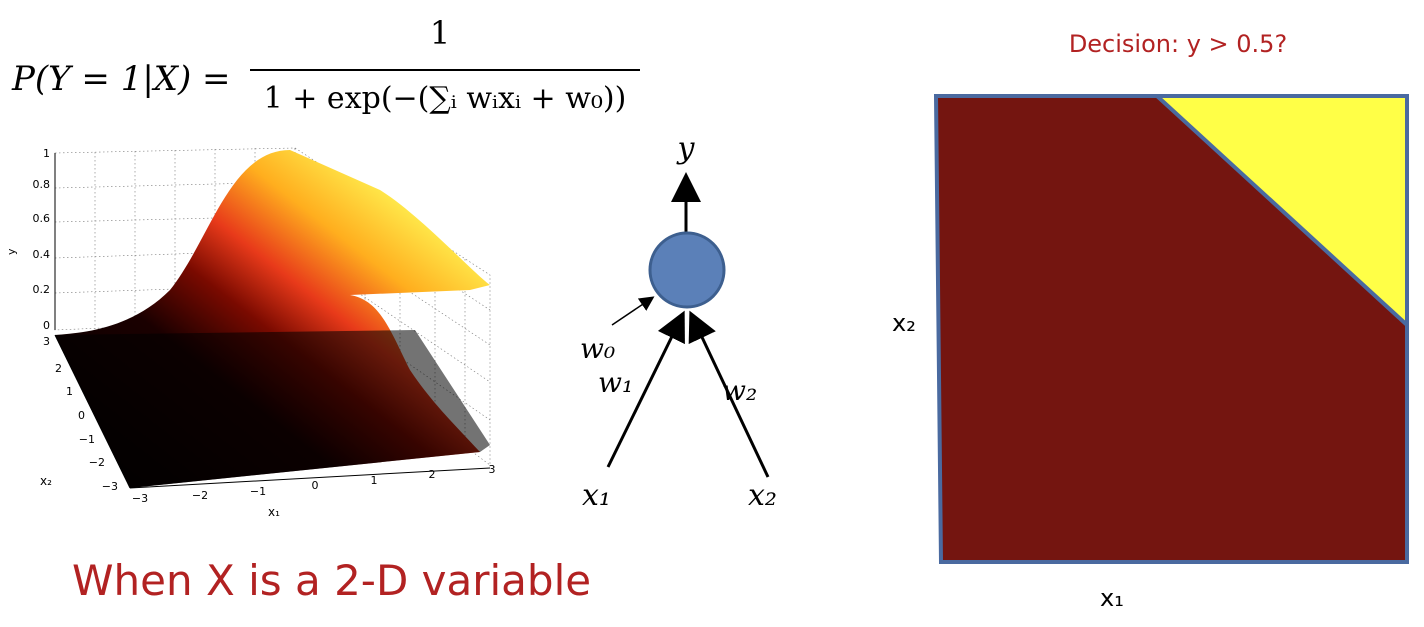  Describe the element at coordinates (762, 495) in the screenshot. I see `input-label-2: x₂` at that location.